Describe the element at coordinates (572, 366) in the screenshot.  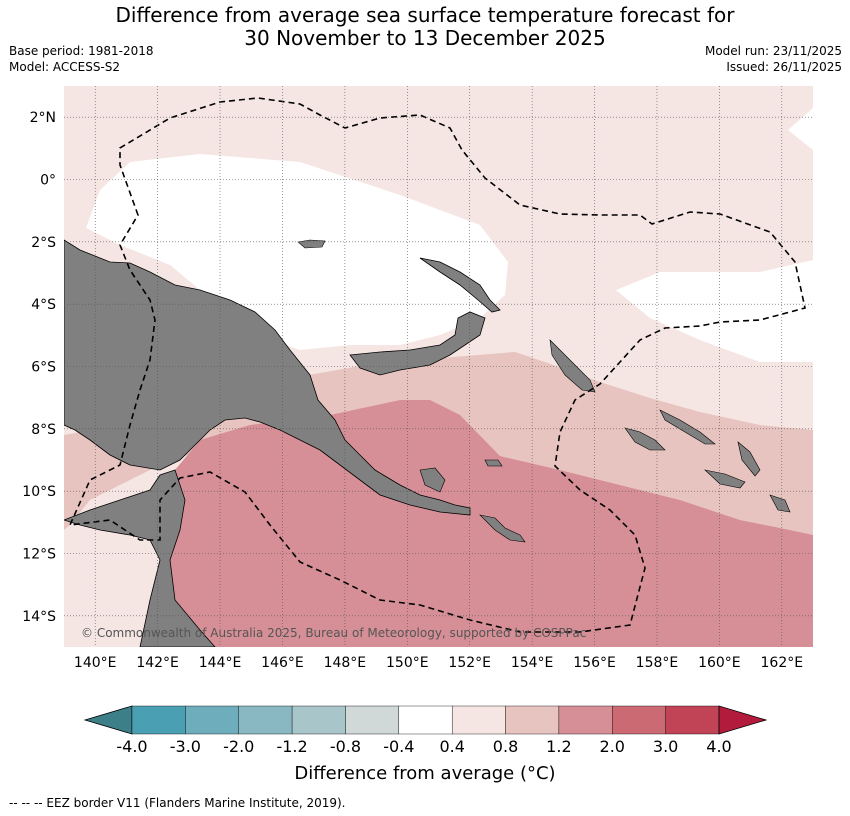
I see `land-bougainville` at that location.